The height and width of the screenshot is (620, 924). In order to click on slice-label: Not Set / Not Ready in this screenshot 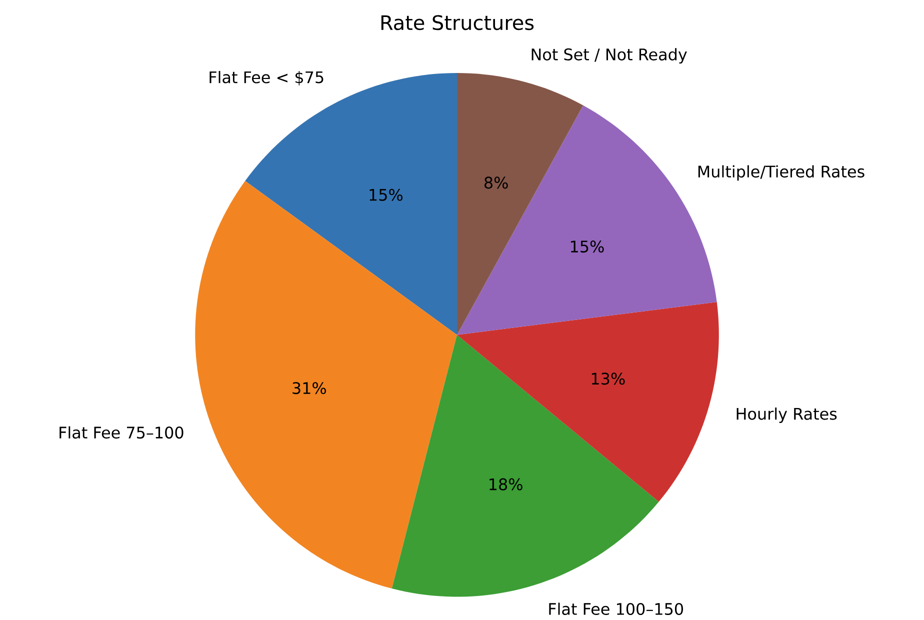, I will do `click(609, 56)`.